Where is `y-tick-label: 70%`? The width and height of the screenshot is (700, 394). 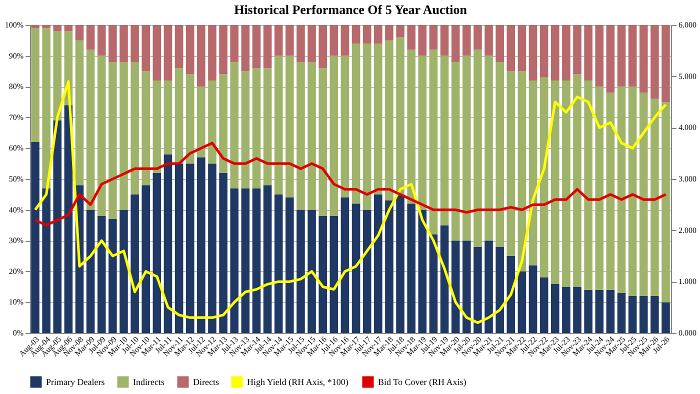
y-tick-label: 70% is located at coordinates (16, 117).